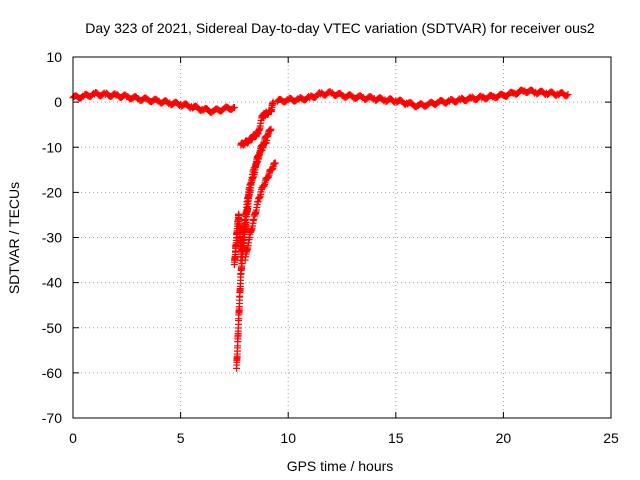  Describe the element at coordinates (52, 192) in the screenshot. I see `y-tick-label: -20` at that location.